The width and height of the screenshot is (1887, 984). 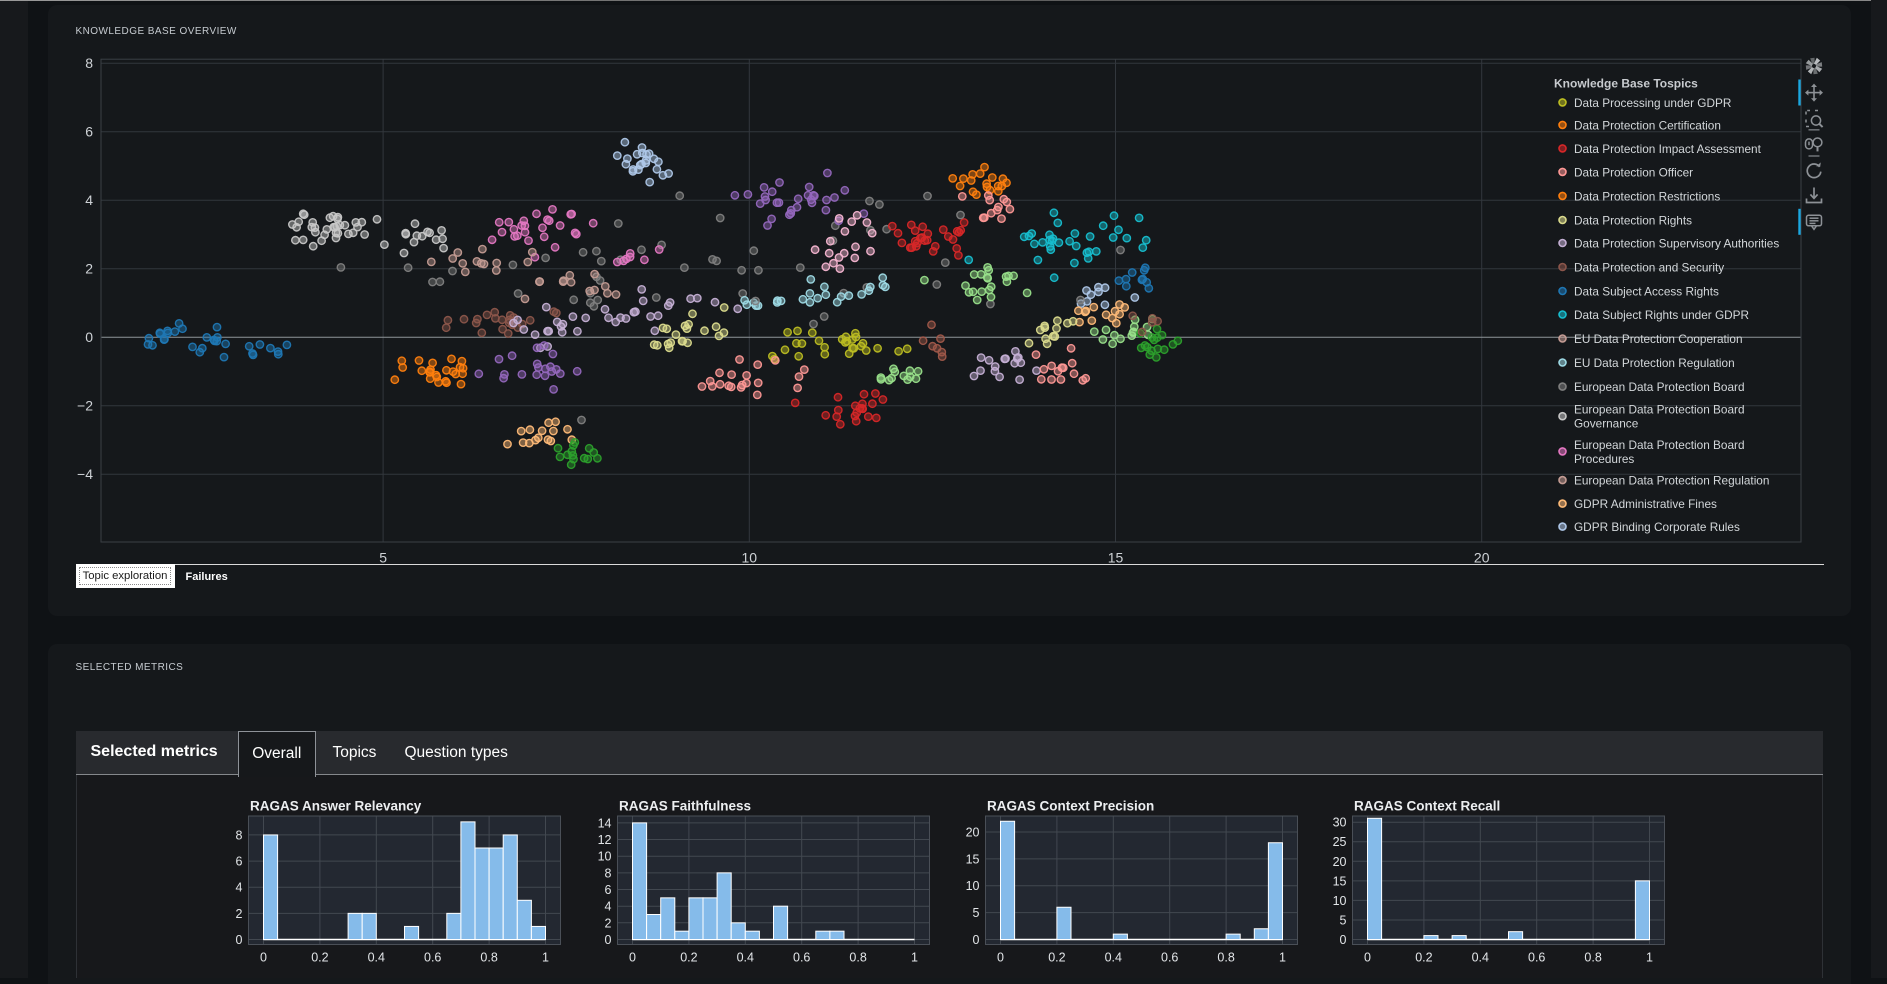 What do you see at coordinates (1070, 805) in the screenshot?
I see `svg-text: RAGAS Context Precision` at bounding box center [1070, 805].